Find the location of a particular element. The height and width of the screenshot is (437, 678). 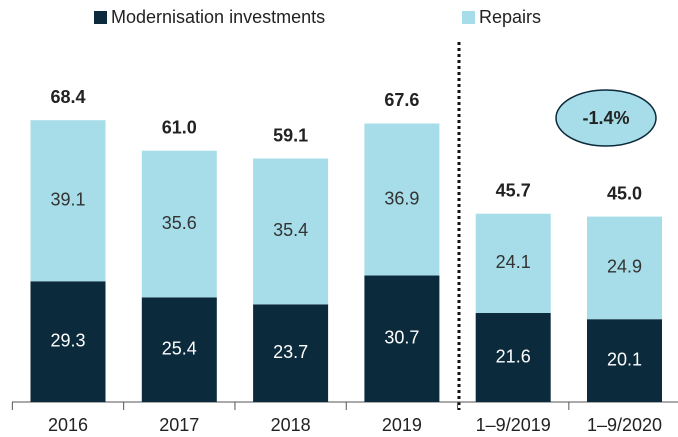

total-label: 59.1 is located at coordinates (290, 135).